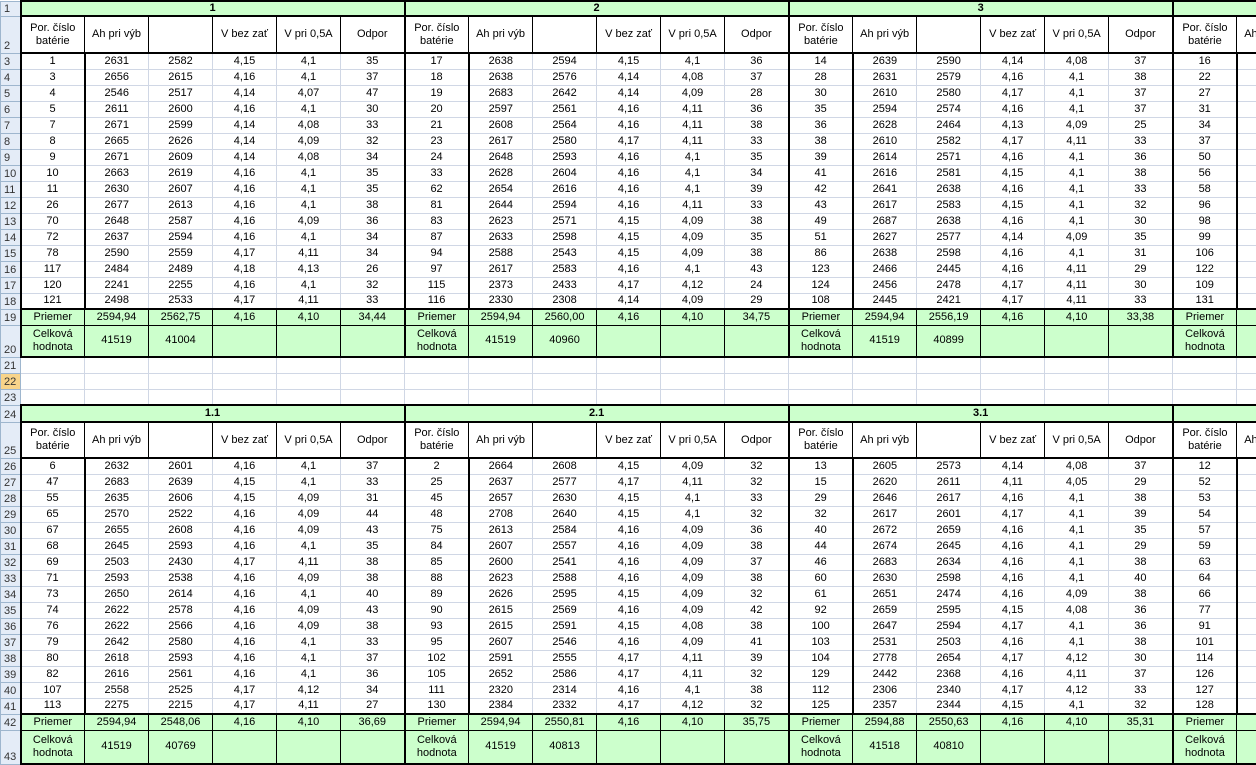  Describe the element at coordinates (1077, 440) in the screenshot. I see `column-header: V pri 0,5A` at that location.